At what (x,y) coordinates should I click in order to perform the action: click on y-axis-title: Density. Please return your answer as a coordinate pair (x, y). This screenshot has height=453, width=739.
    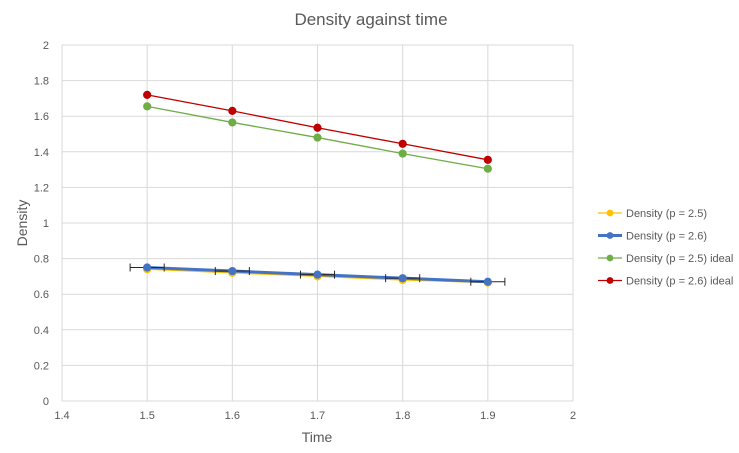
    Looking at the image, I should click on (22, 223).